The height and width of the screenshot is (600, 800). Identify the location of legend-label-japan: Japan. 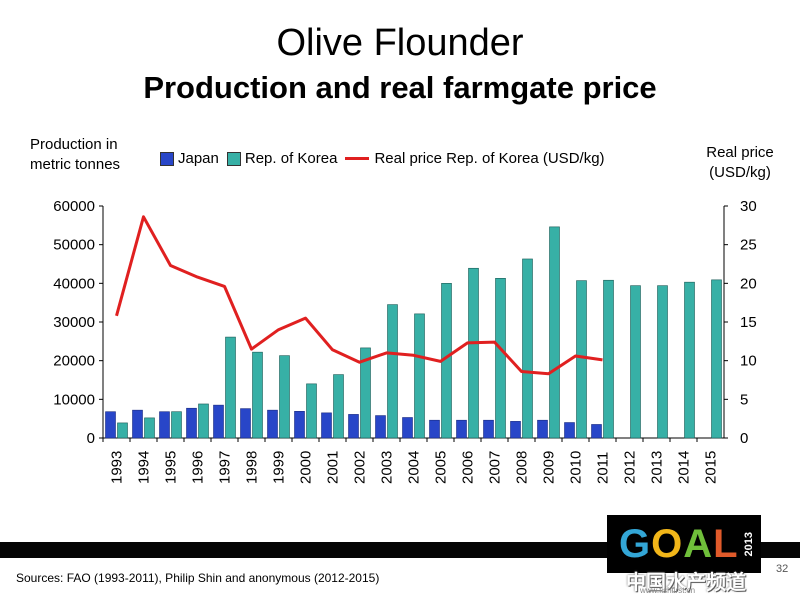
(198, 158).